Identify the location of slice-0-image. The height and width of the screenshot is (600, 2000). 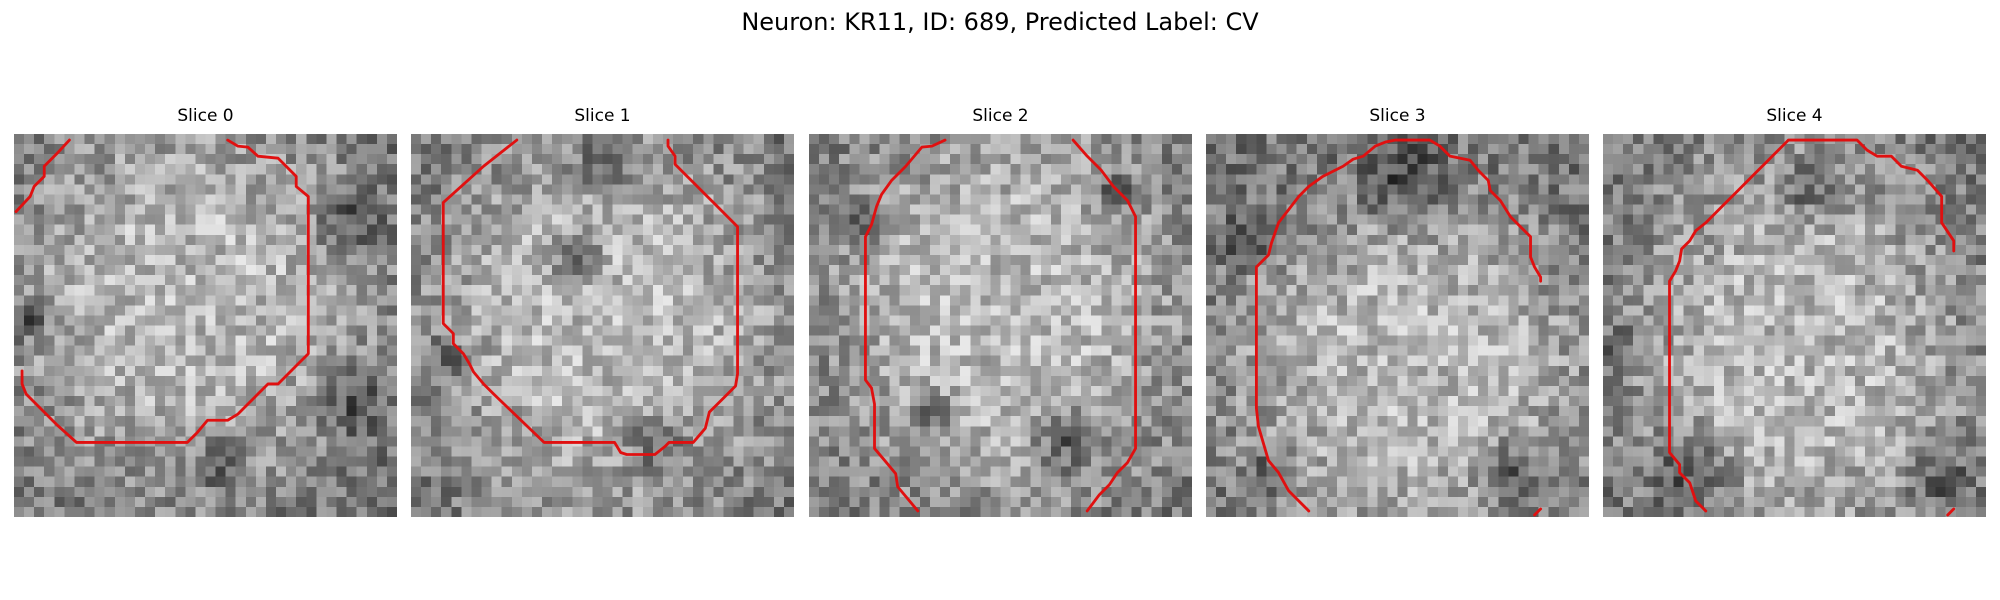
(205, 325).